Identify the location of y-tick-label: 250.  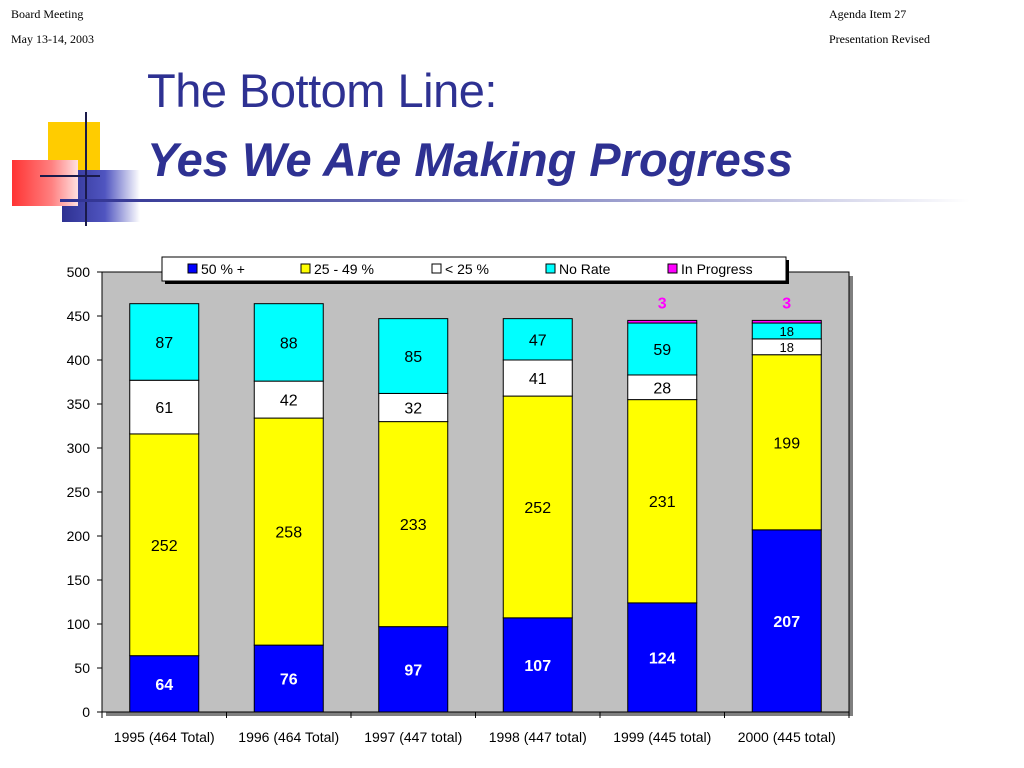
(79, 492).